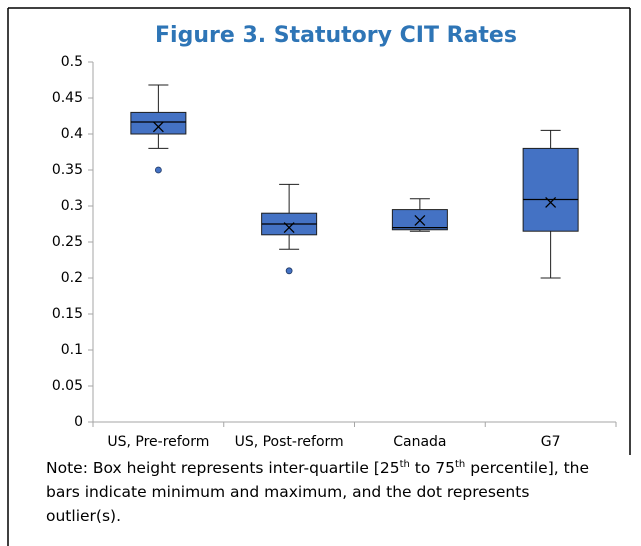 The image size is (641, 546). Describe the element at coordinates (67, 242) in the screenshot. I see `y-tick-label: 0.25` at that location.